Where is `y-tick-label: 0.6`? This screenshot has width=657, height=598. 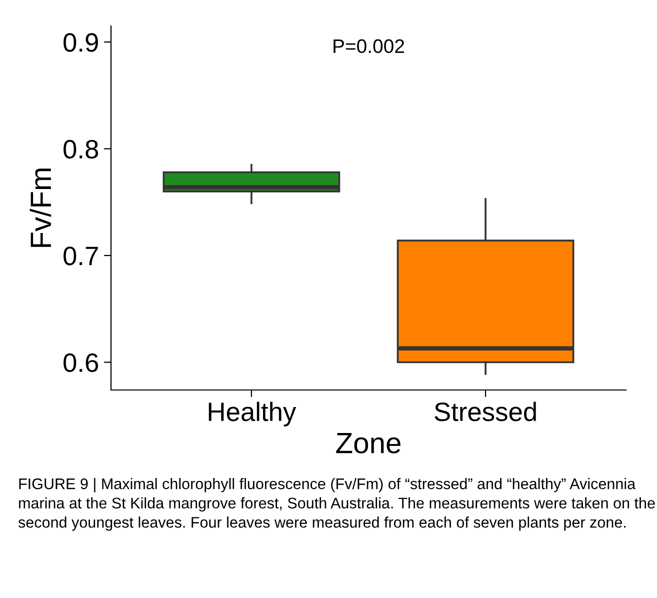
y-tick-label: 0.6 is located at coordinates (81, 362).